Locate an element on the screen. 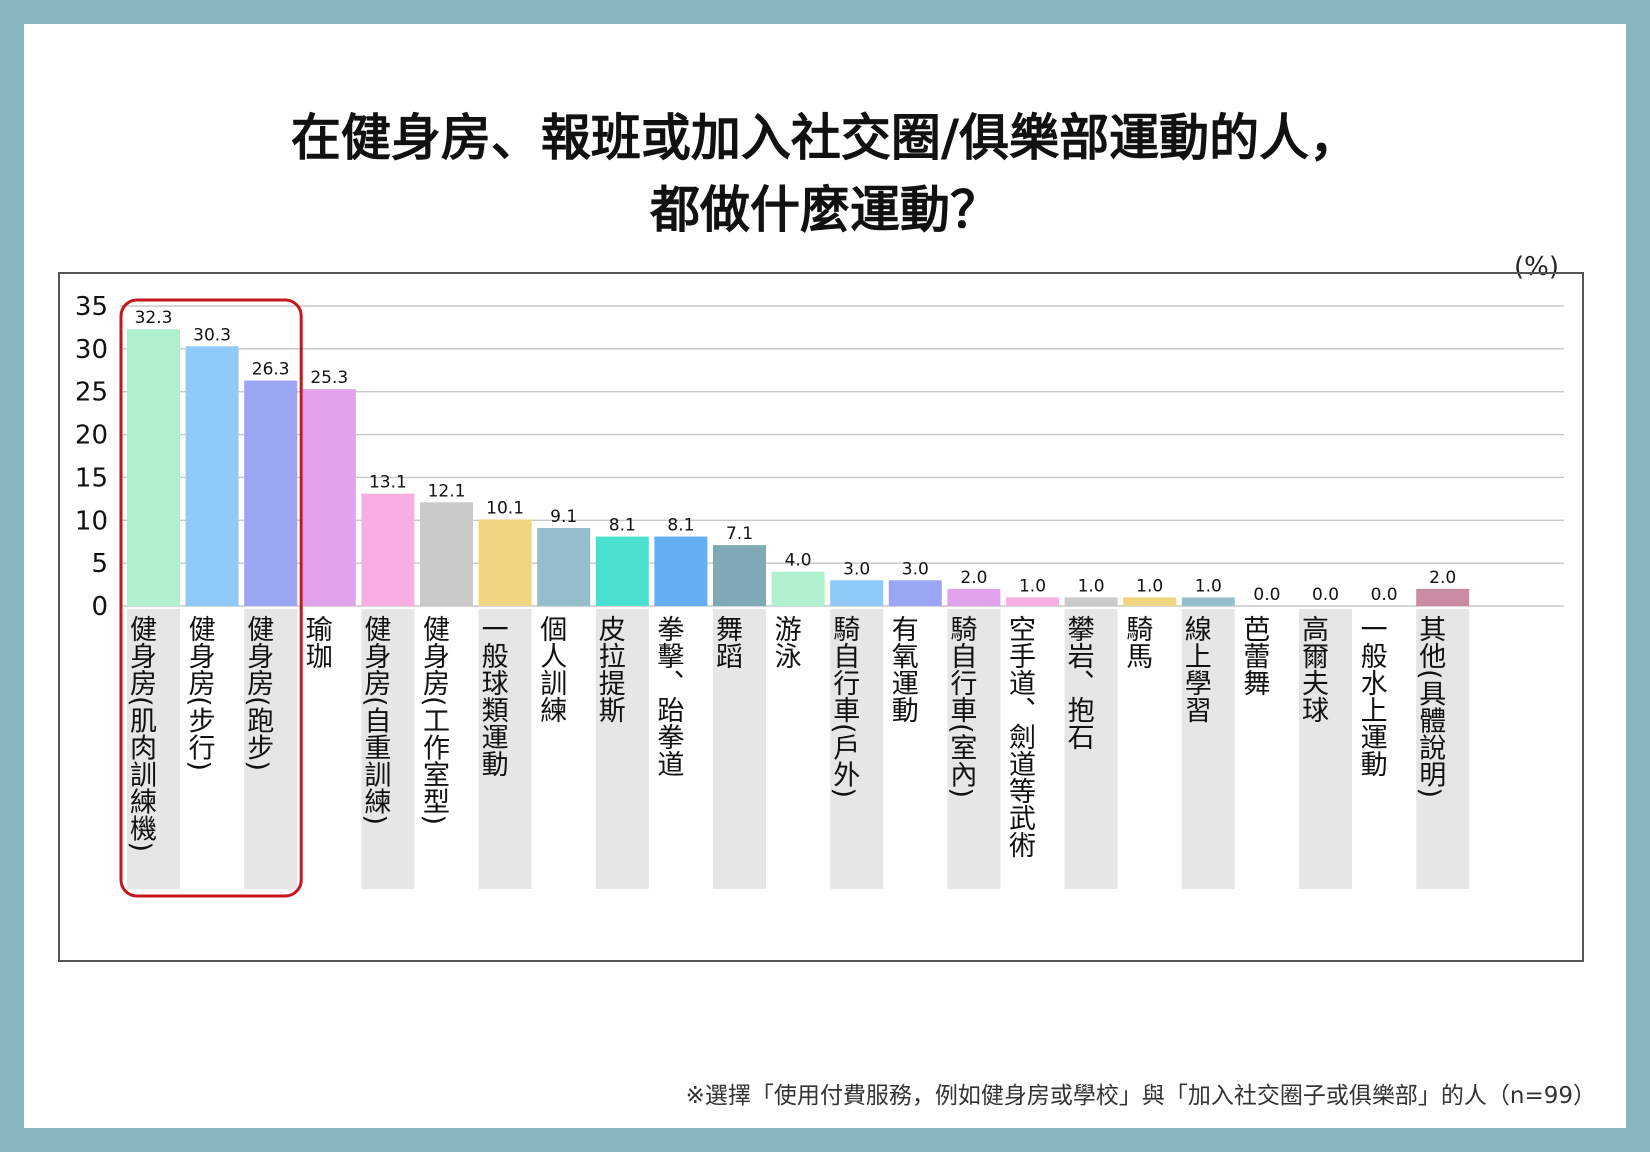 The width and height of the screenshot is (1650, 1152). x-tick-label: 舞蹈 is located at coordinates (727, 642).